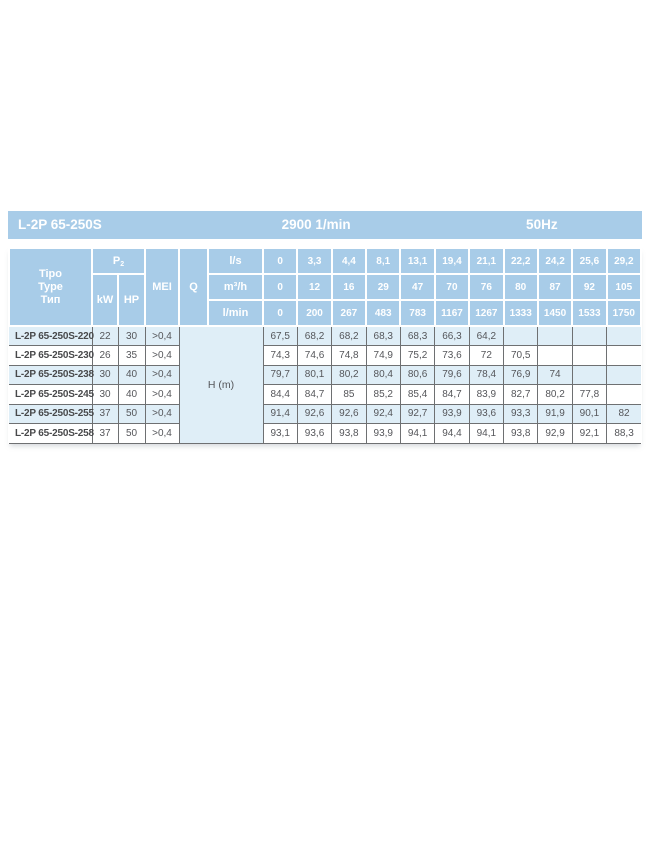 Image resolution: width=650 pixels, height=861 pixels. I want to click on head-value-cell: 93,8, so click(521, 433).